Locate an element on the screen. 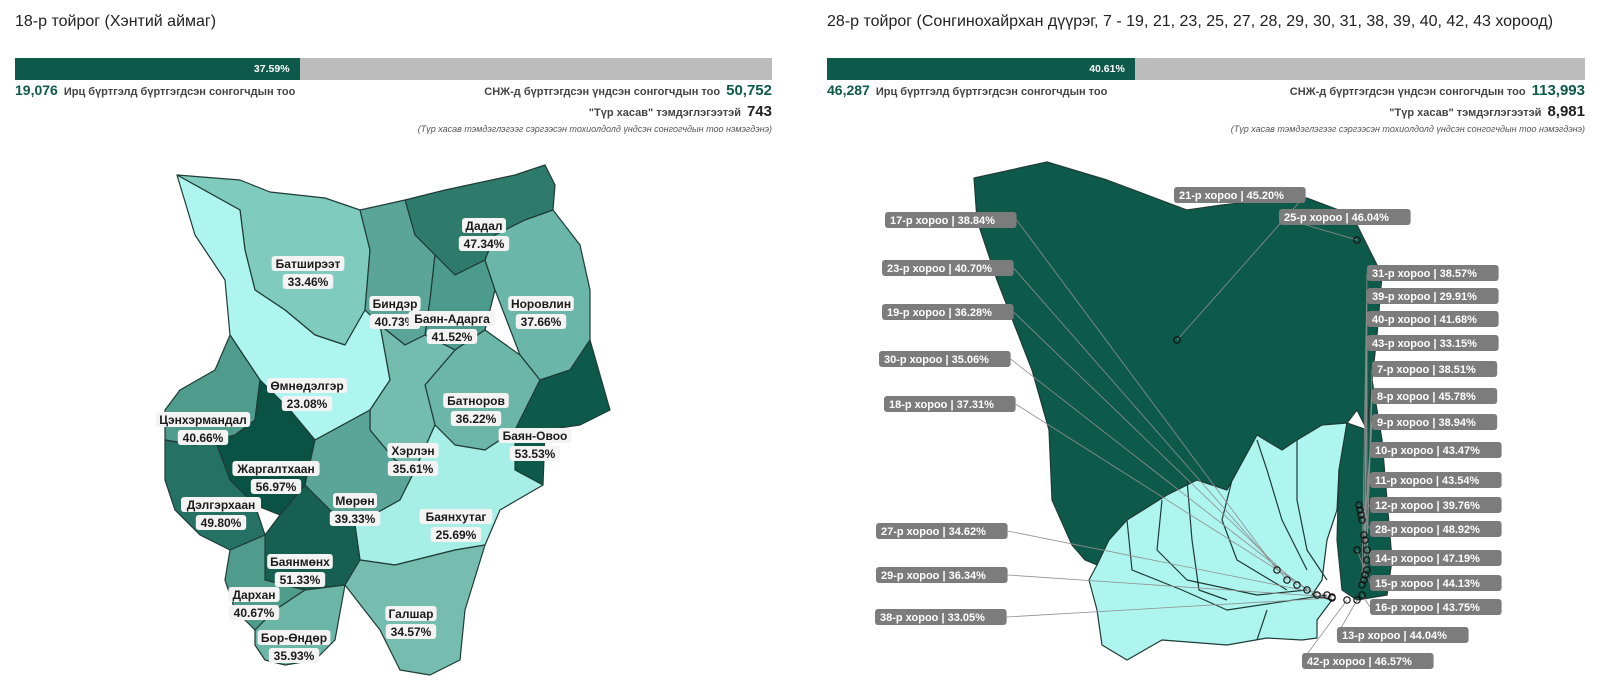 This screenshot has height=700, width=1600. right-registered-count: 113,993 is located at coordinates (1558, 90).